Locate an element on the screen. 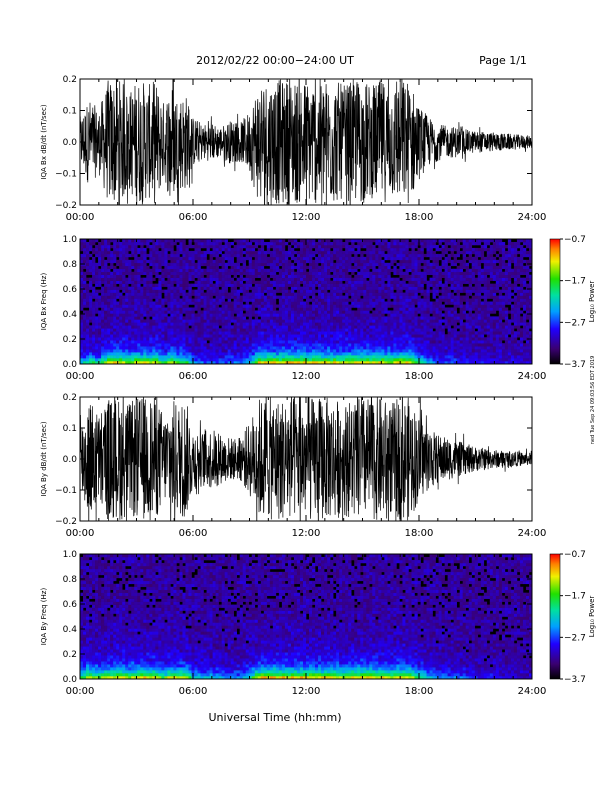 This screenshot has width=612, height=792. side-note: ned Tue Sep 24 09:03:56 EDT 2019 is located at coordinates (593, 400).